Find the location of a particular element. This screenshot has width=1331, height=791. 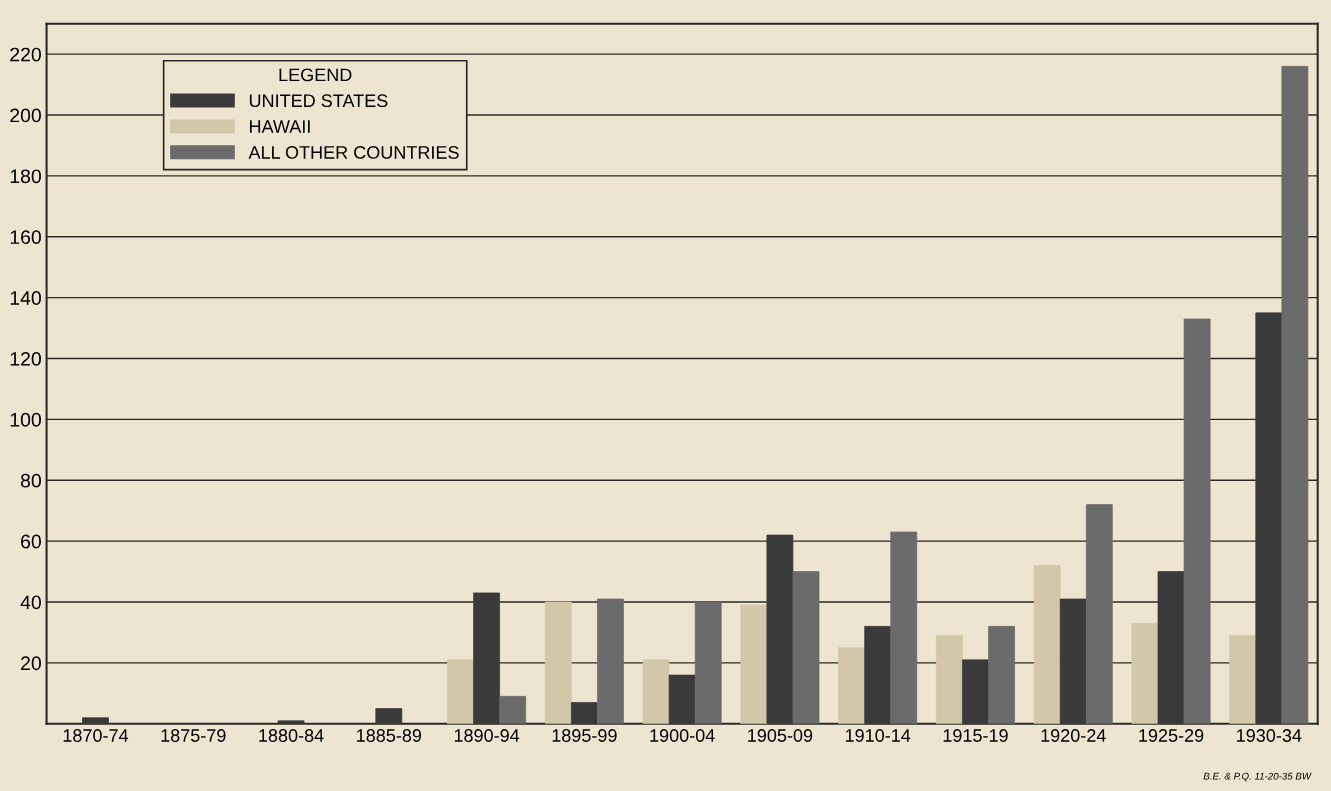

y-tick-label: 20 is located at coordinates (31, 663).